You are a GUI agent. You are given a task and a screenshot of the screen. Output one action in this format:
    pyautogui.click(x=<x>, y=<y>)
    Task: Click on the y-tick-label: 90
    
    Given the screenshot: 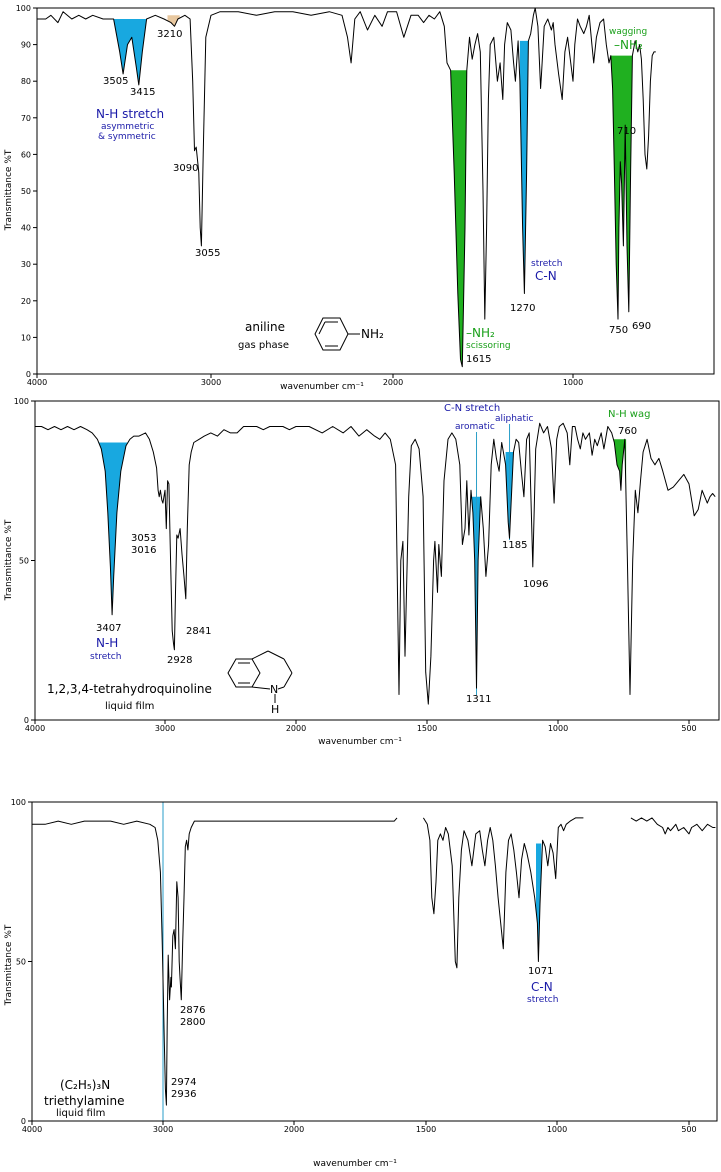 What is the action you would take?
    pyautogui.click(x=26, y=45)
    